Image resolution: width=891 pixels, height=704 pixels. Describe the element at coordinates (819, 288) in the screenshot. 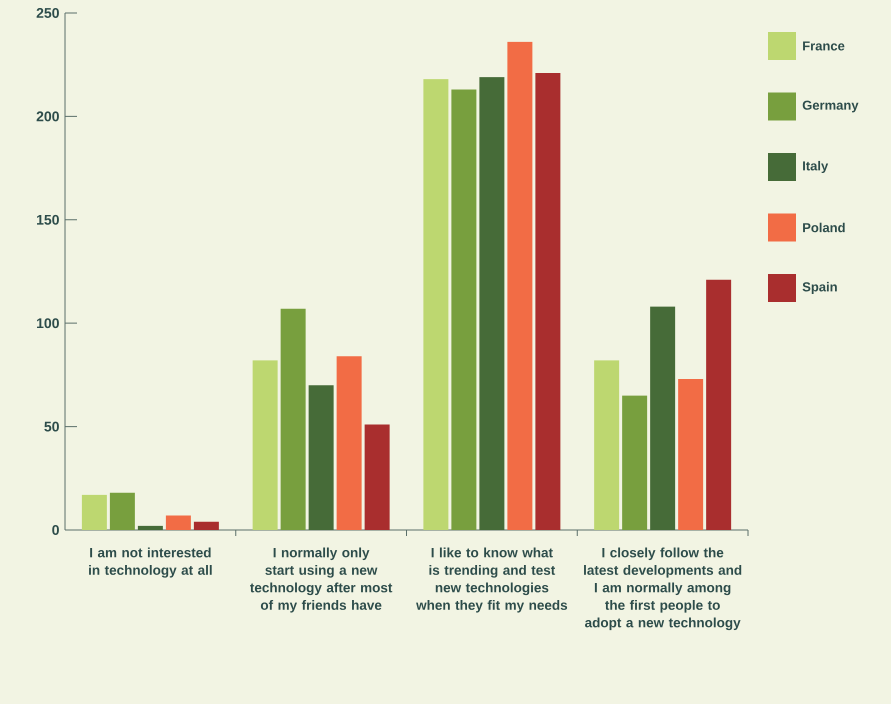

I see `legend-label: Spain` at that location.